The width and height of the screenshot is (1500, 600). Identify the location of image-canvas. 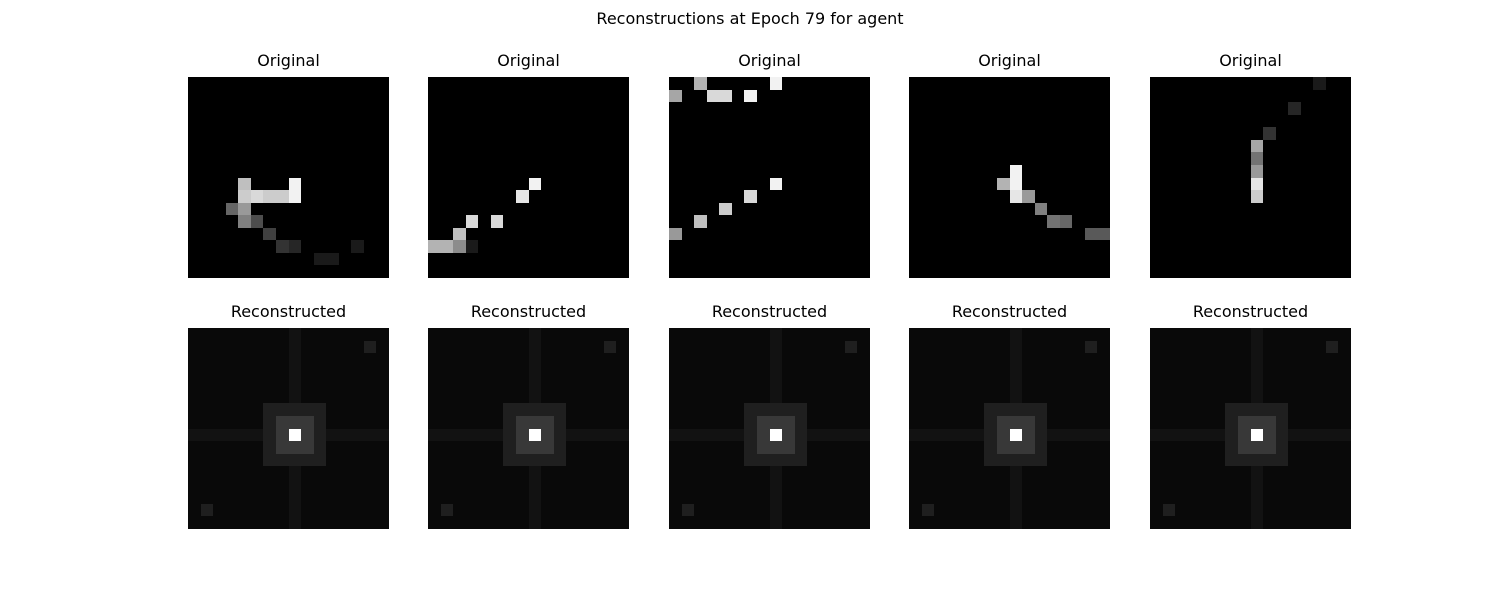
(528, 428).